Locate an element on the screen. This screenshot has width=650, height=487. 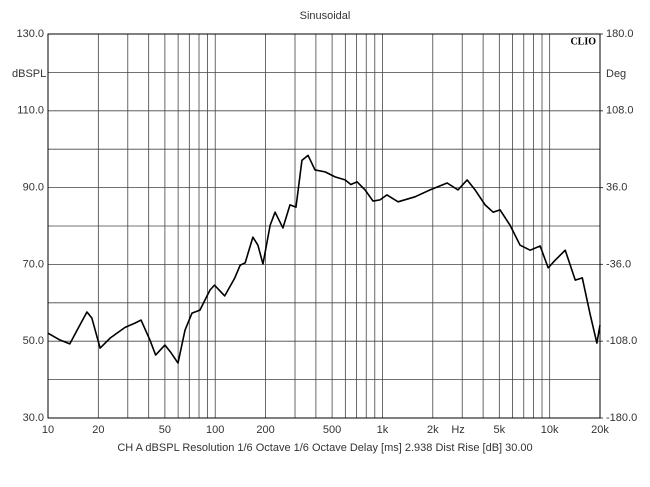
y2-tick-label: -36.0 is located at coordinates (618, 264).